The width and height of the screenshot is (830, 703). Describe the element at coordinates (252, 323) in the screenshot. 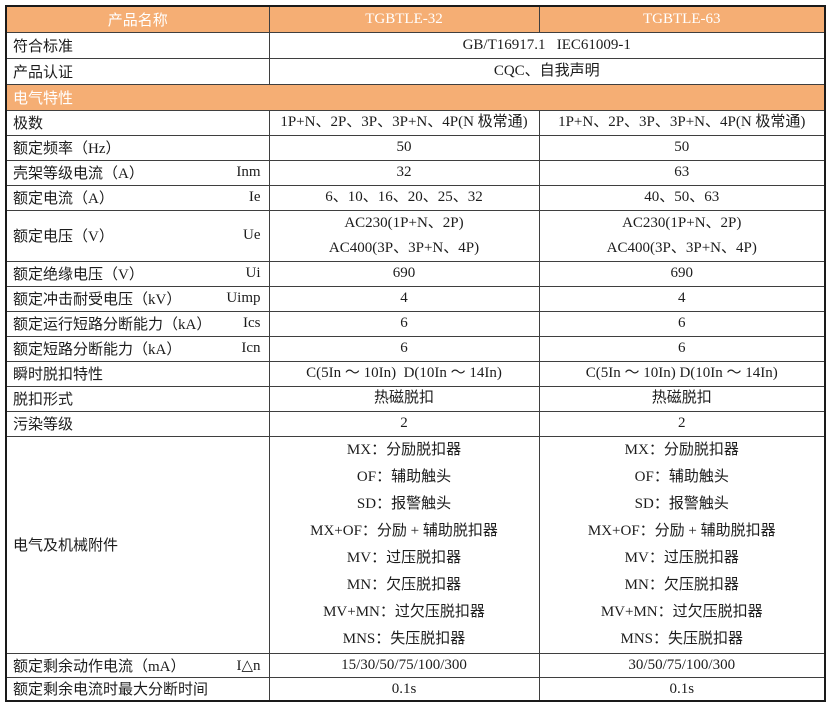

I see `row-symbol: Ics` at that location.